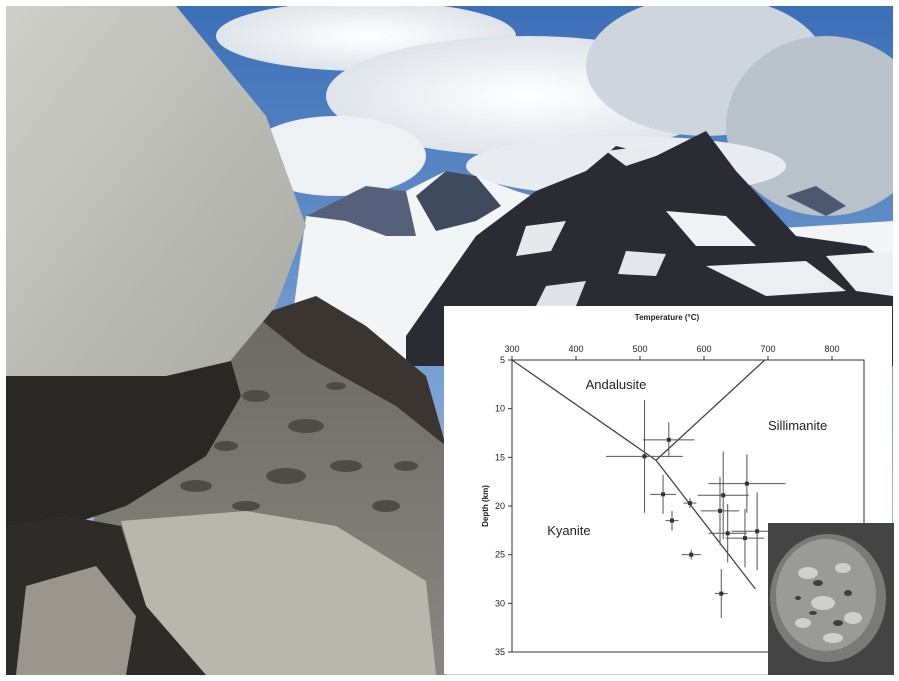 The image size is (899, 681). Describe the element at coordinates (575, 349) in the screenshot. I see `x-tick-label: 400` at that location.